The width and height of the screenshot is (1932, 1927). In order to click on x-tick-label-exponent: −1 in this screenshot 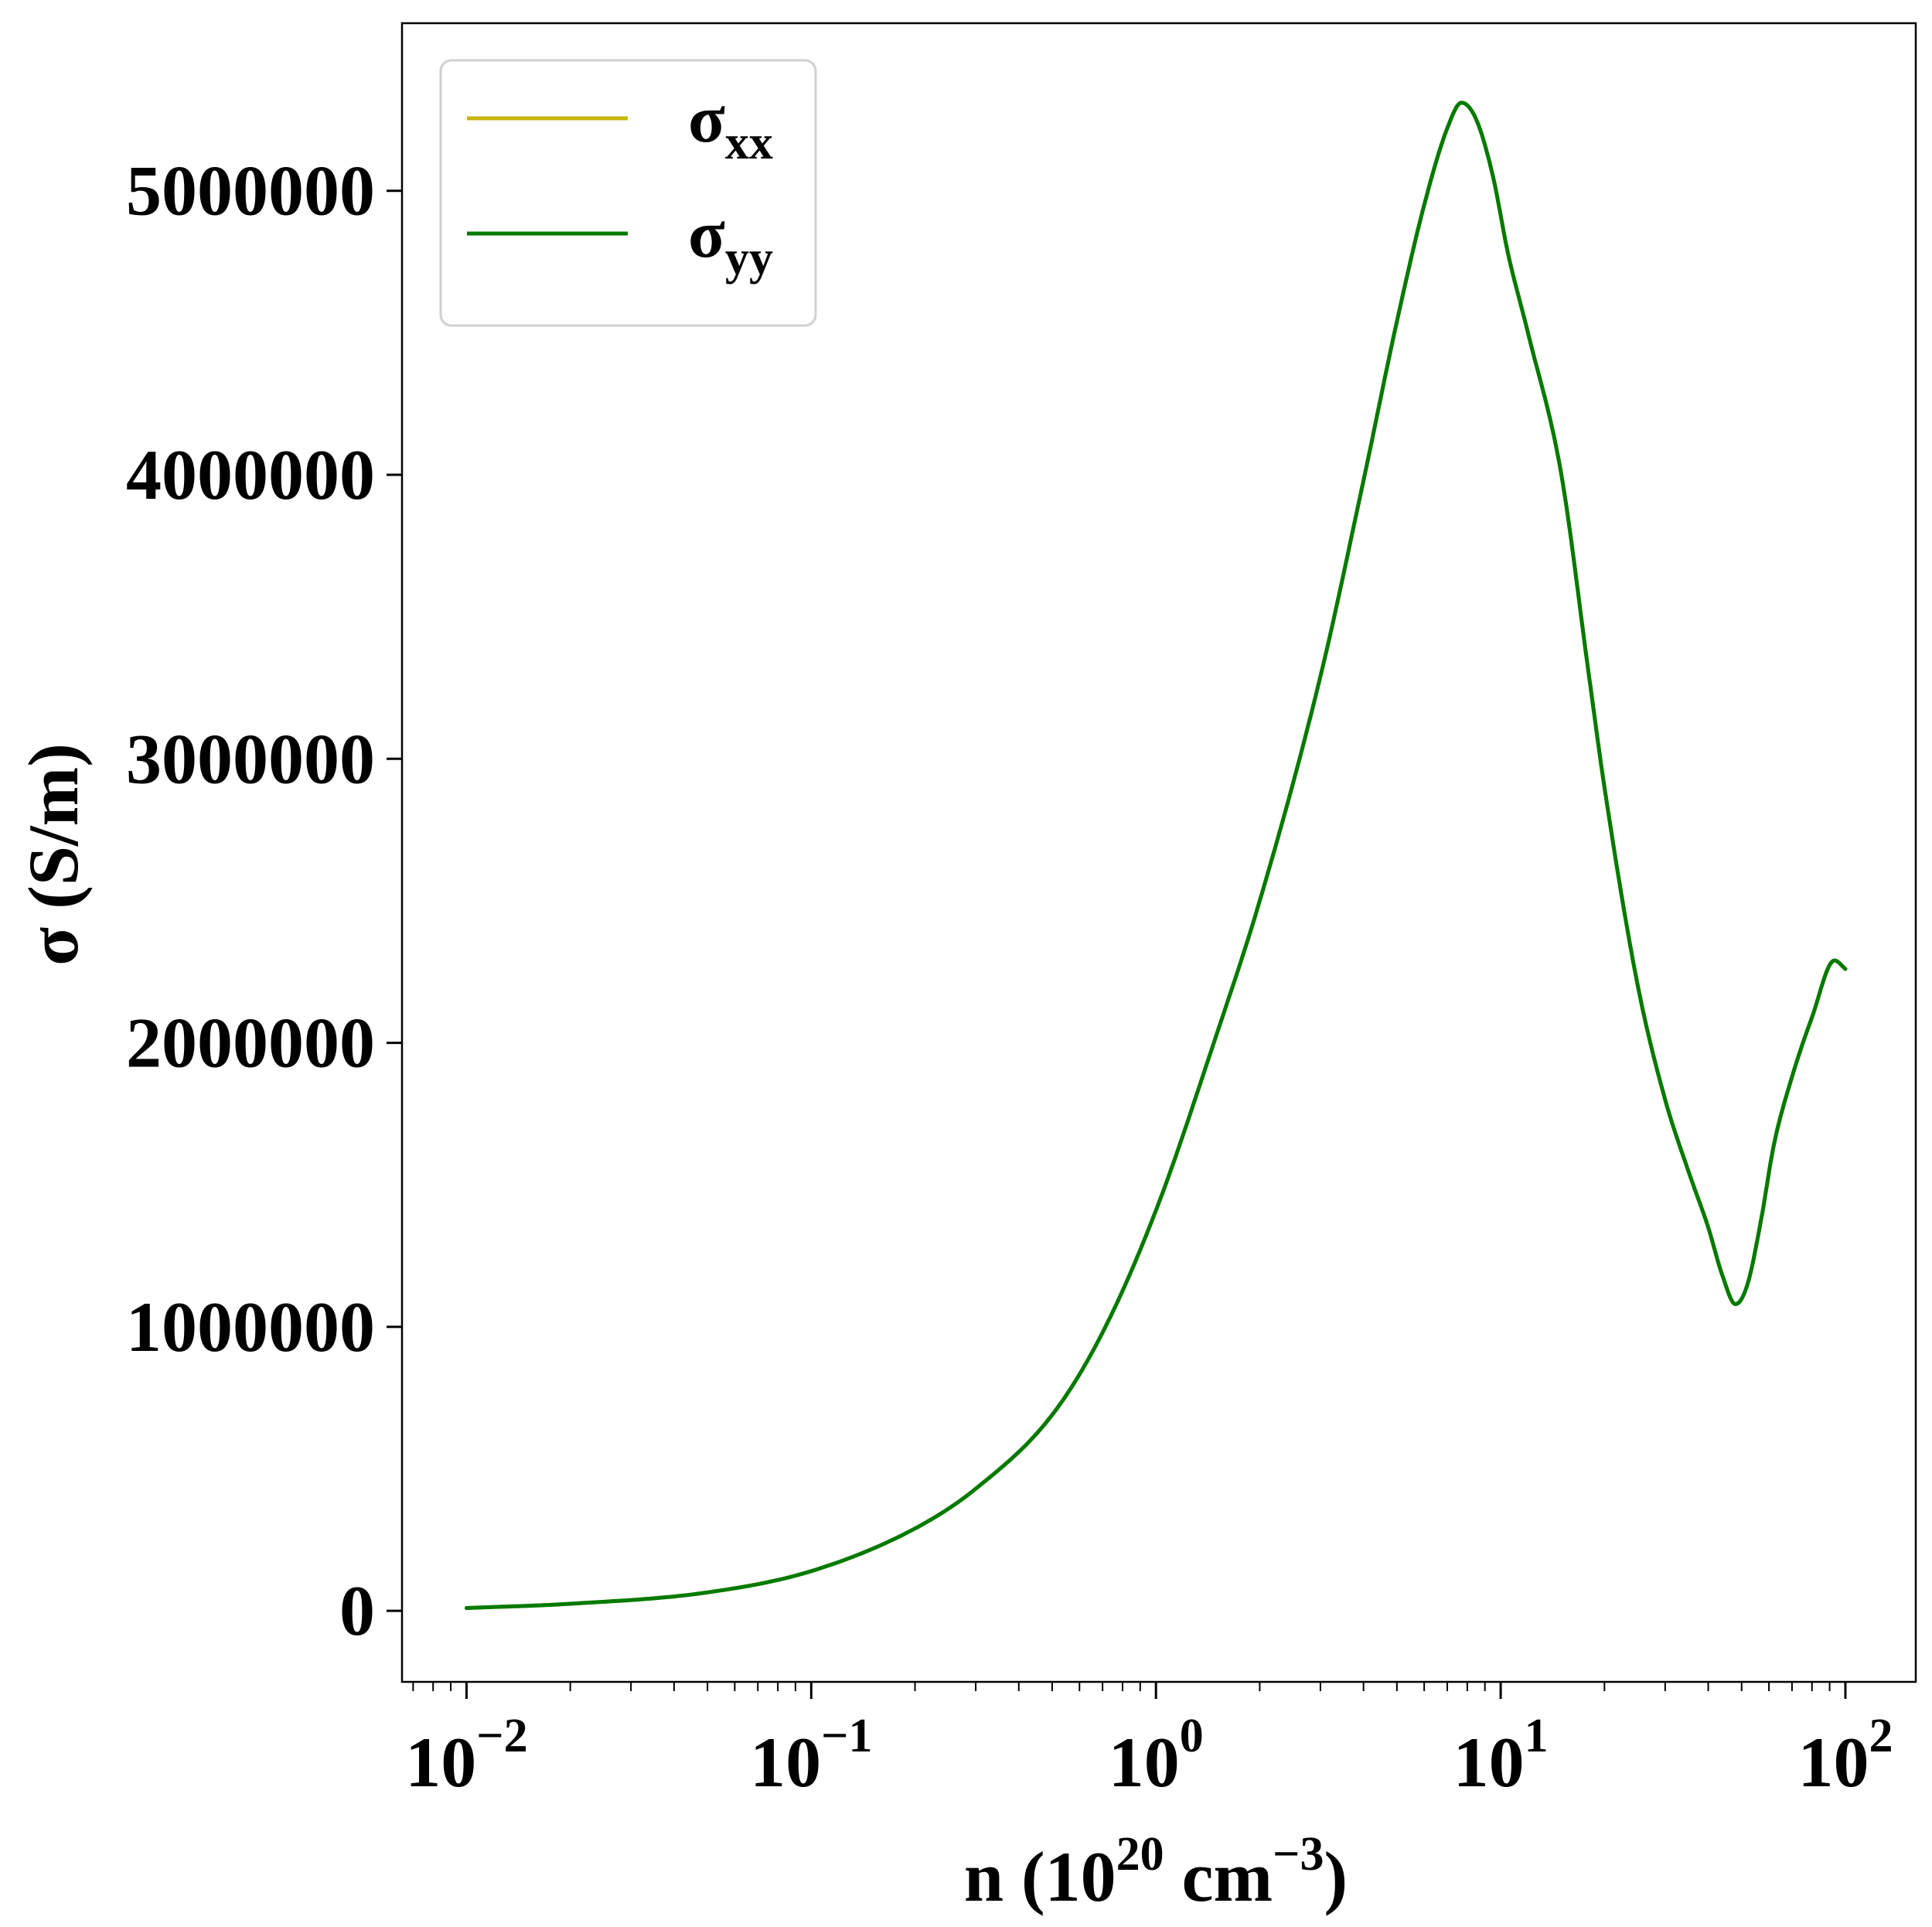, I will do `click(847, 1736)`.